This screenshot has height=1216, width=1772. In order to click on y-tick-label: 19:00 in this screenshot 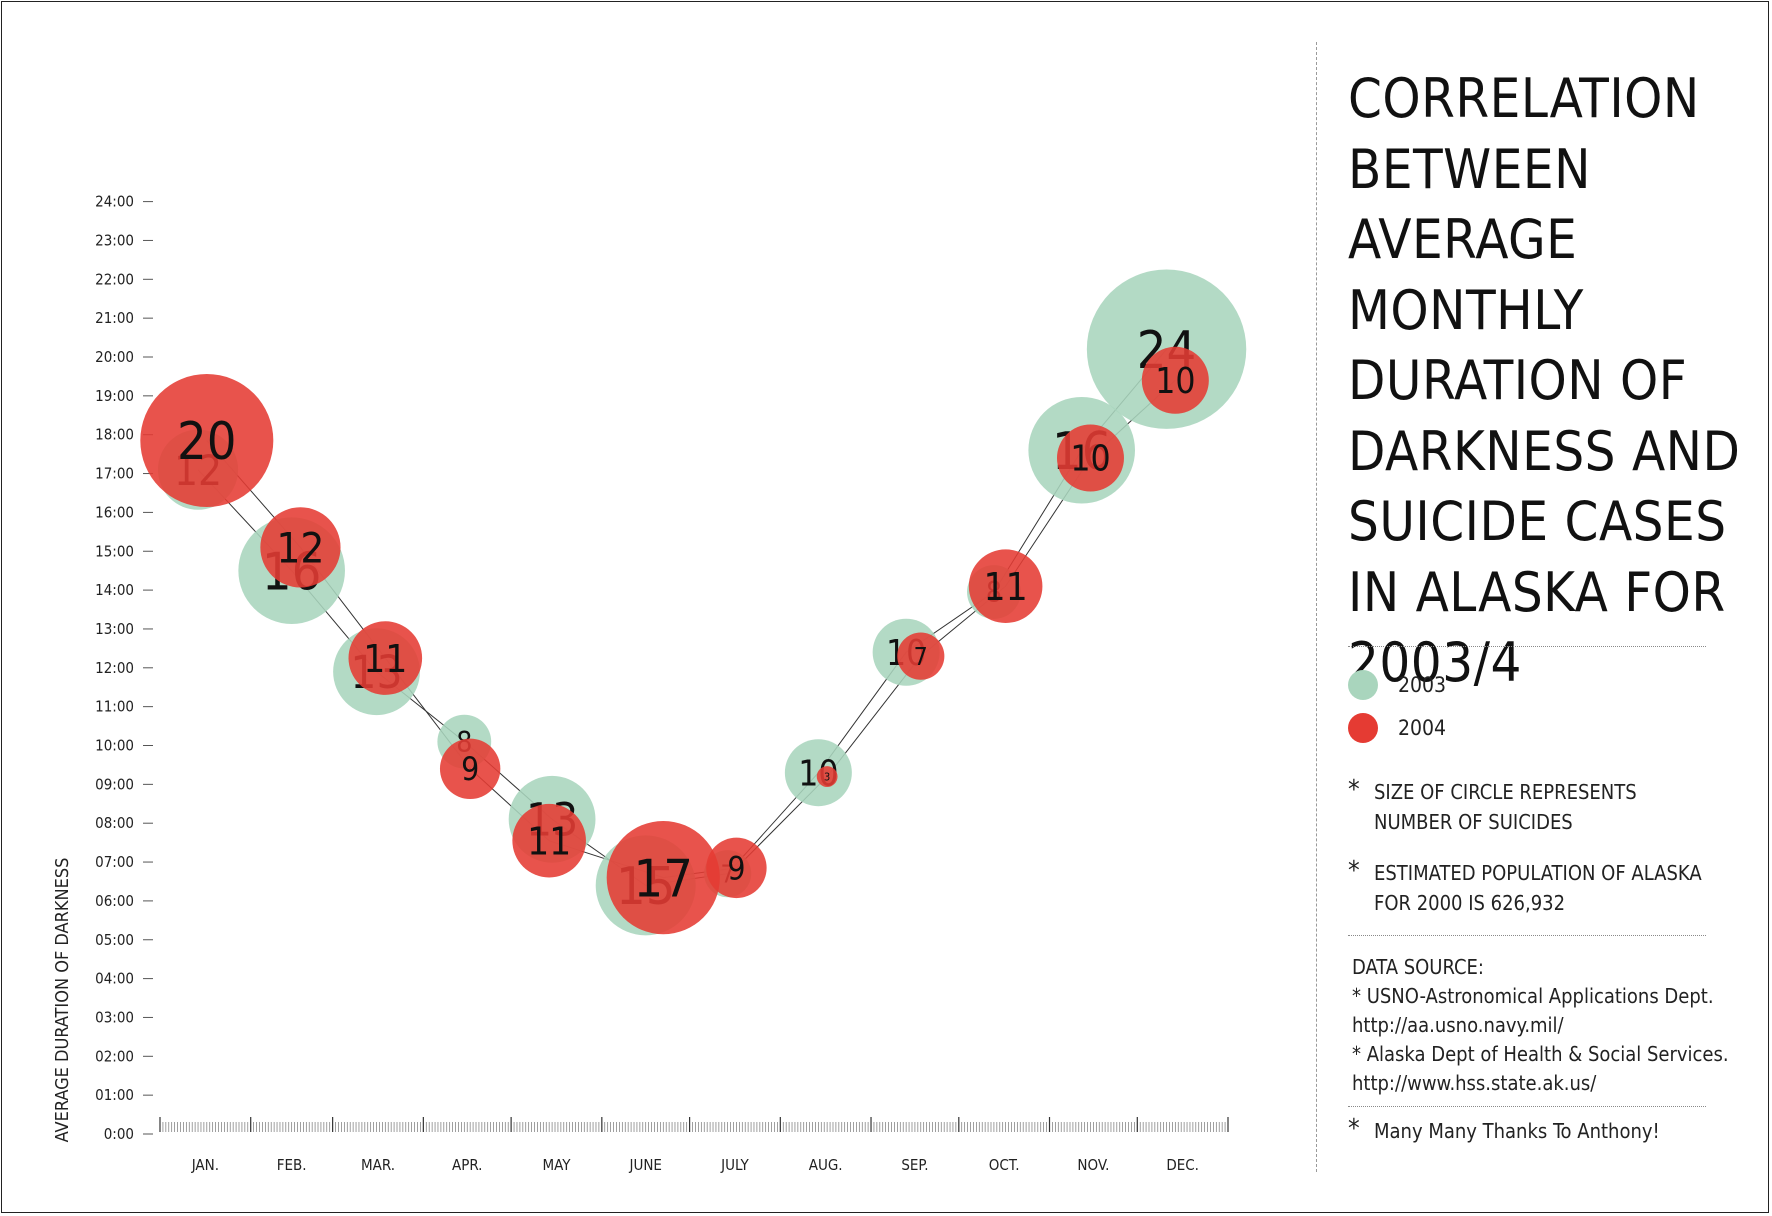, I will do `click(114, 396)`.